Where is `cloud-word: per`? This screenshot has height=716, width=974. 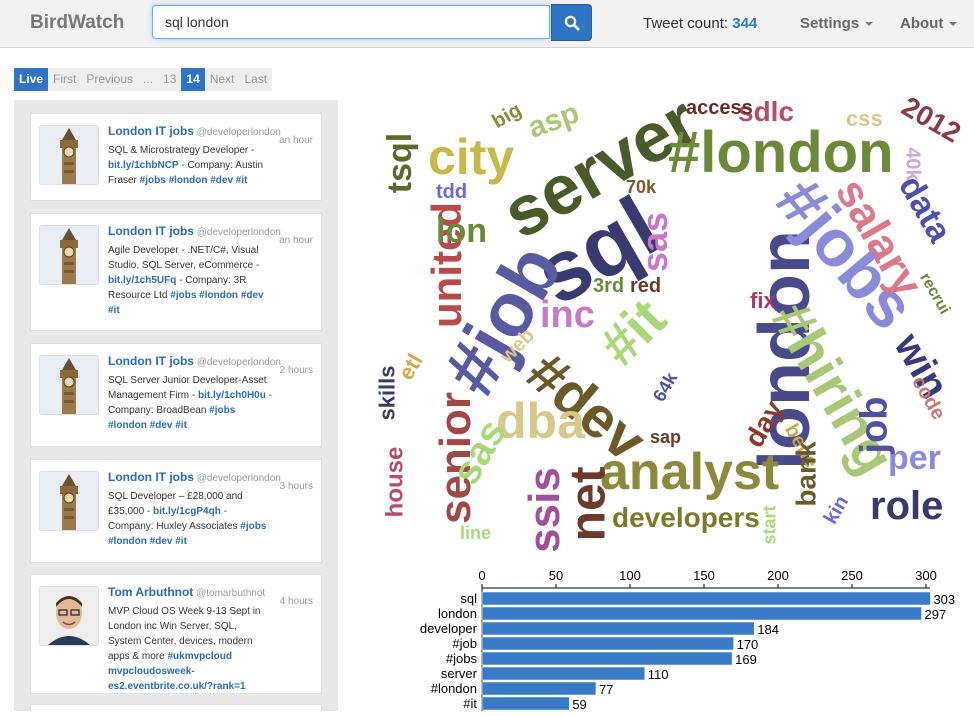
cloud-word: per is located at coordinates (914, 458).